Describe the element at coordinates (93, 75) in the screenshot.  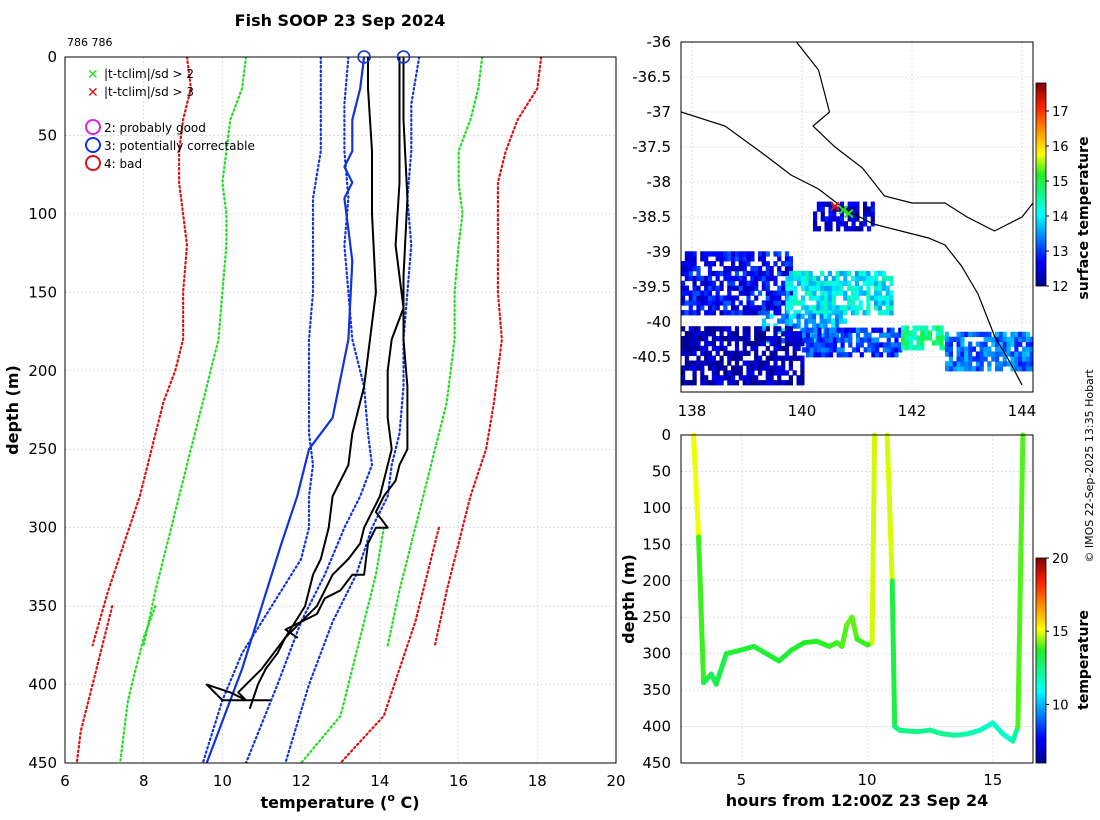
I see `green-x-icon: ✕` at that location.